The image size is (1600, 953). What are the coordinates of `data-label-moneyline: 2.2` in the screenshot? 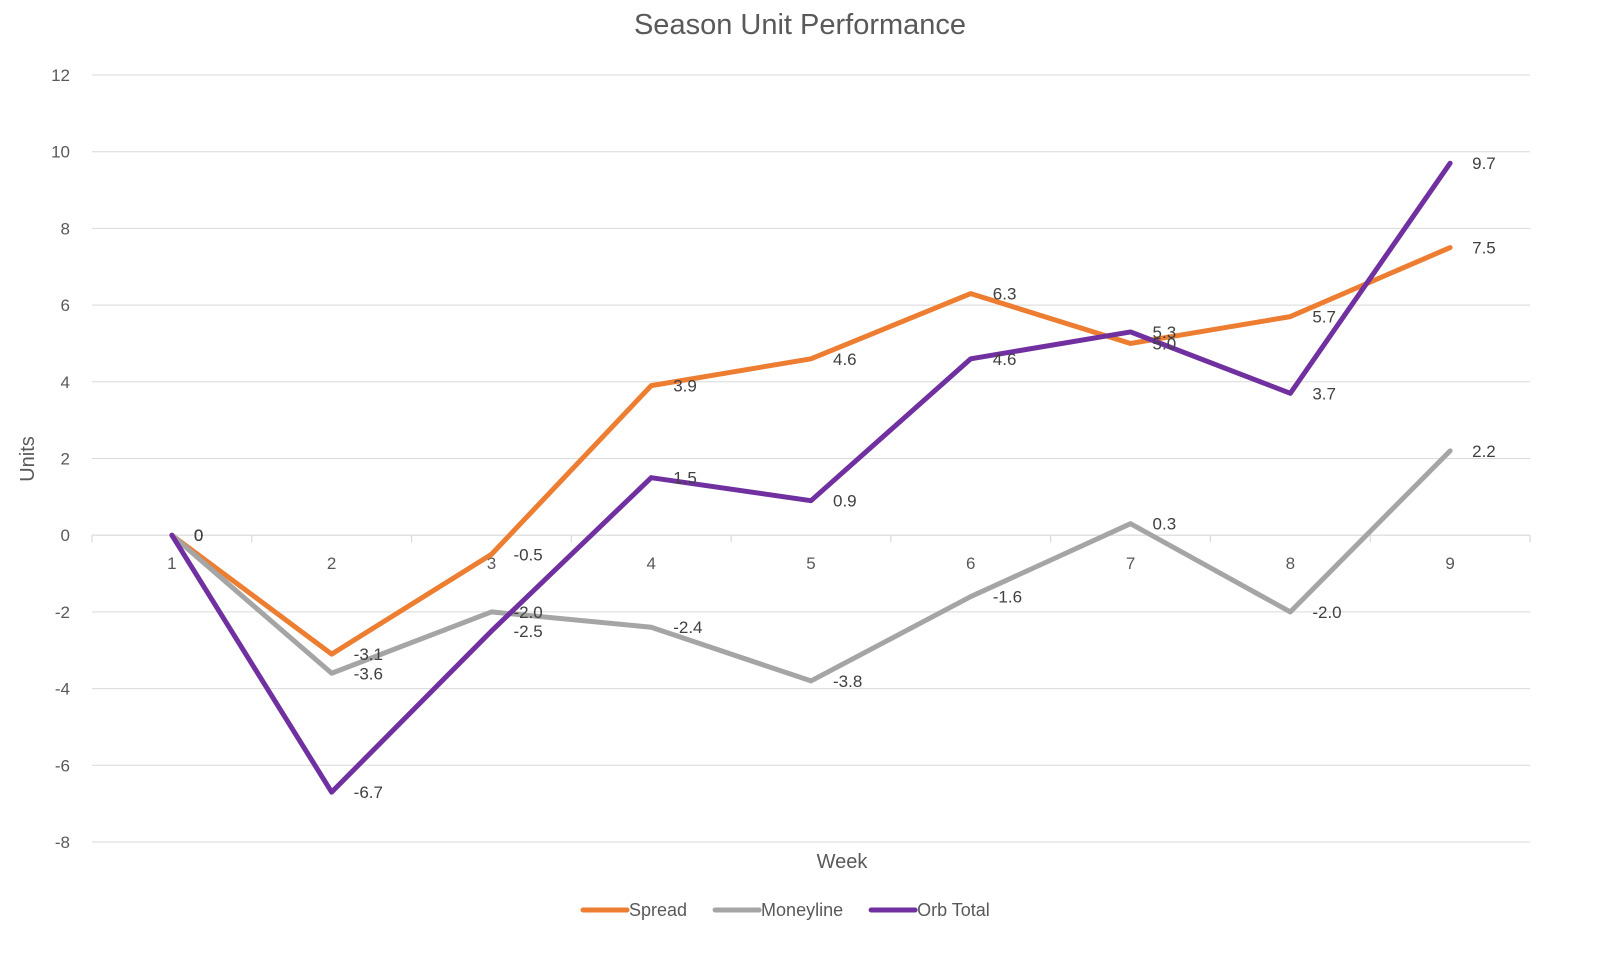 It's located at (1484, 451).